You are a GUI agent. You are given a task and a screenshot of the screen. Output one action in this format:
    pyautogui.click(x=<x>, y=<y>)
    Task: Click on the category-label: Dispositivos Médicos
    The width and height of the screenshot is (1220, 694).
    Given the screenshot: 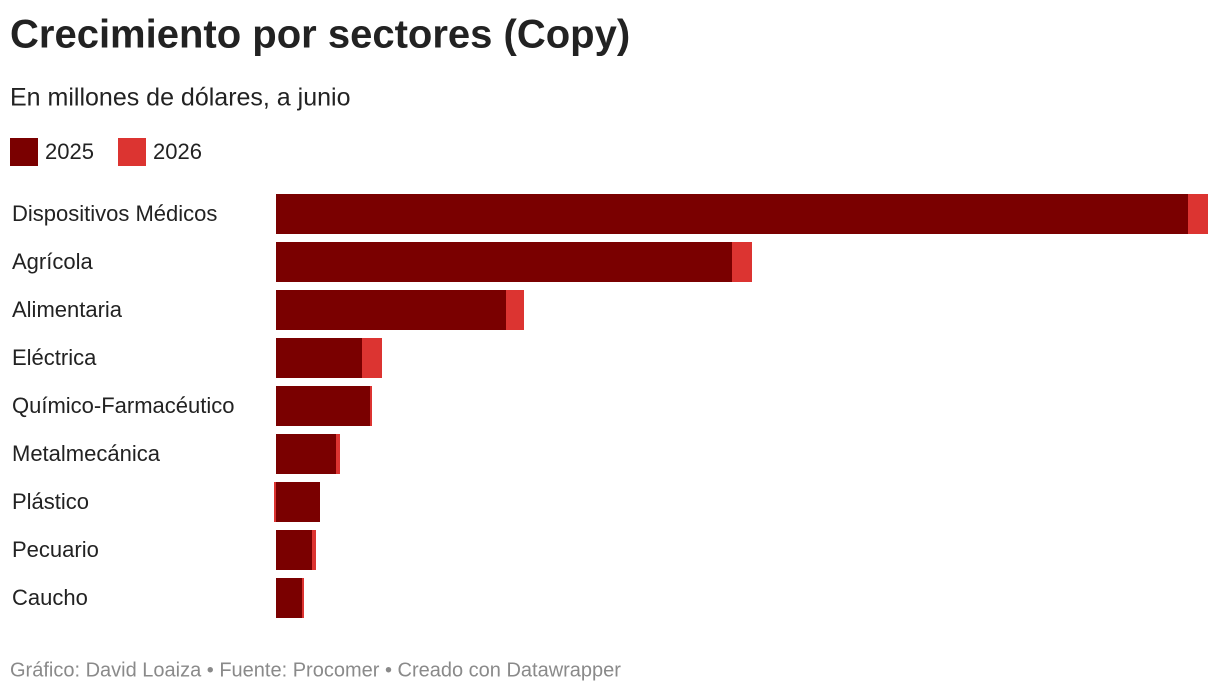 What is the action you would take?
    pyautogui.click(x=114, y=213)
    